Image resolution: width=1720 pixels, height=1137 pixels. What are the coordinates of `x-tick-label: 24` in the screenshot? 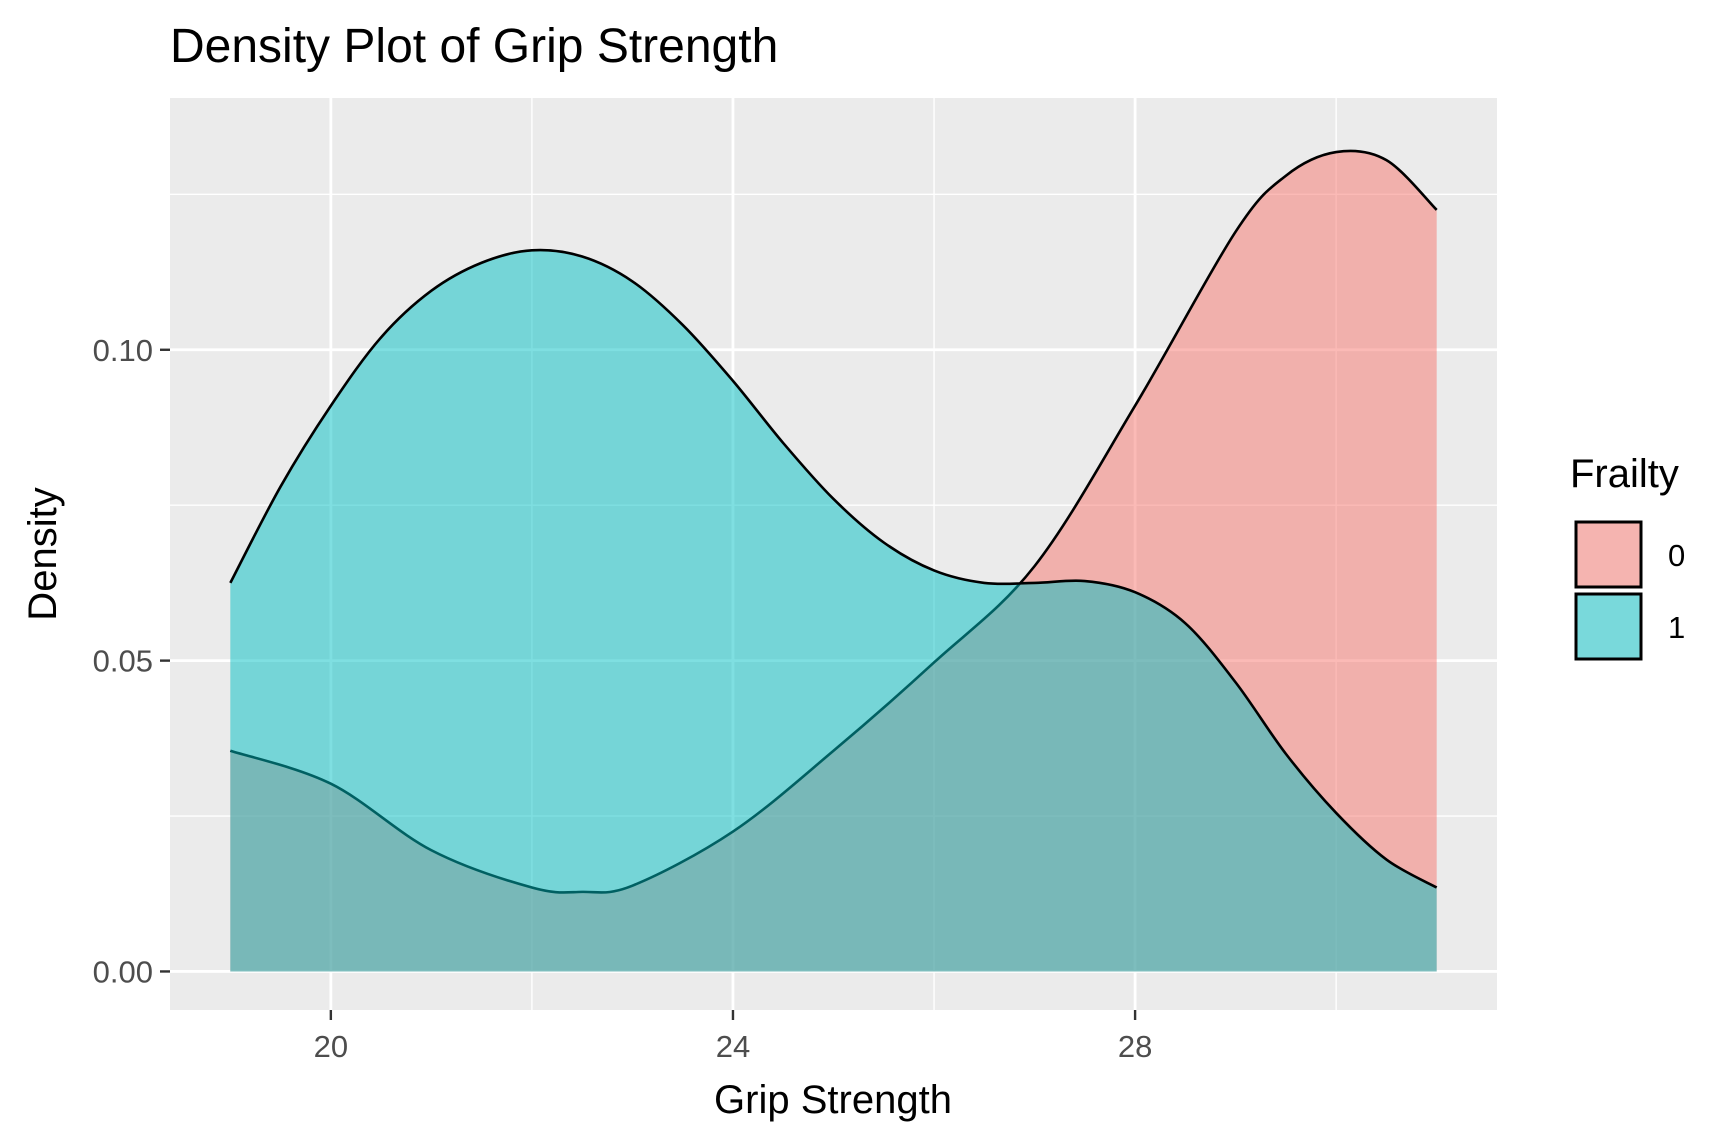 It's located at (733, 1046).